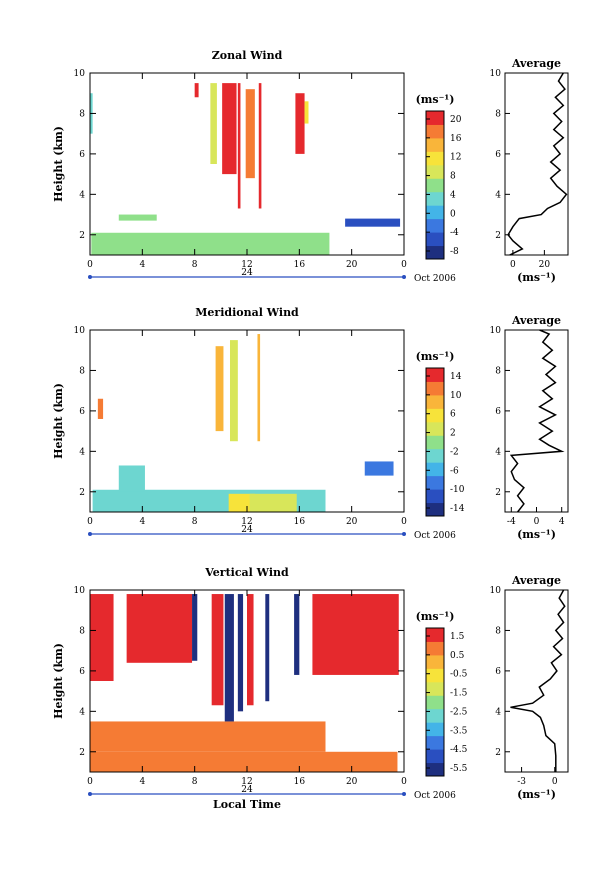 The width and height of the screenshot is (616, 873). Describe the element at coordinates (195, 782) in the screenshot. I see `x-tick-label: 8` at that location.